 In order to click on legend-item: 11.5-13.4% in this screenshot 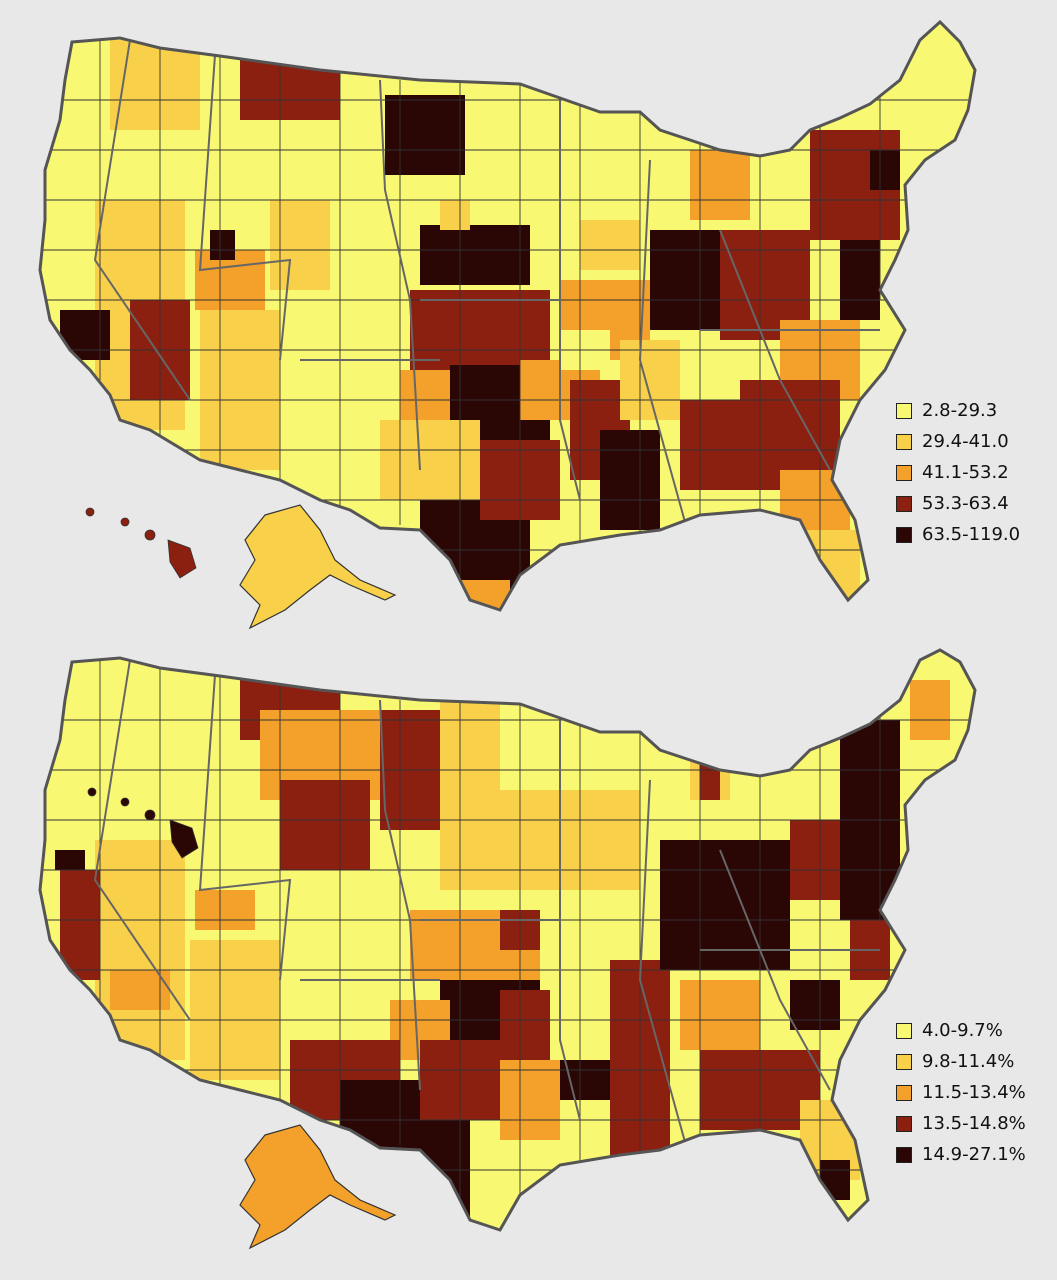, I will do `click(961, 1092)`.